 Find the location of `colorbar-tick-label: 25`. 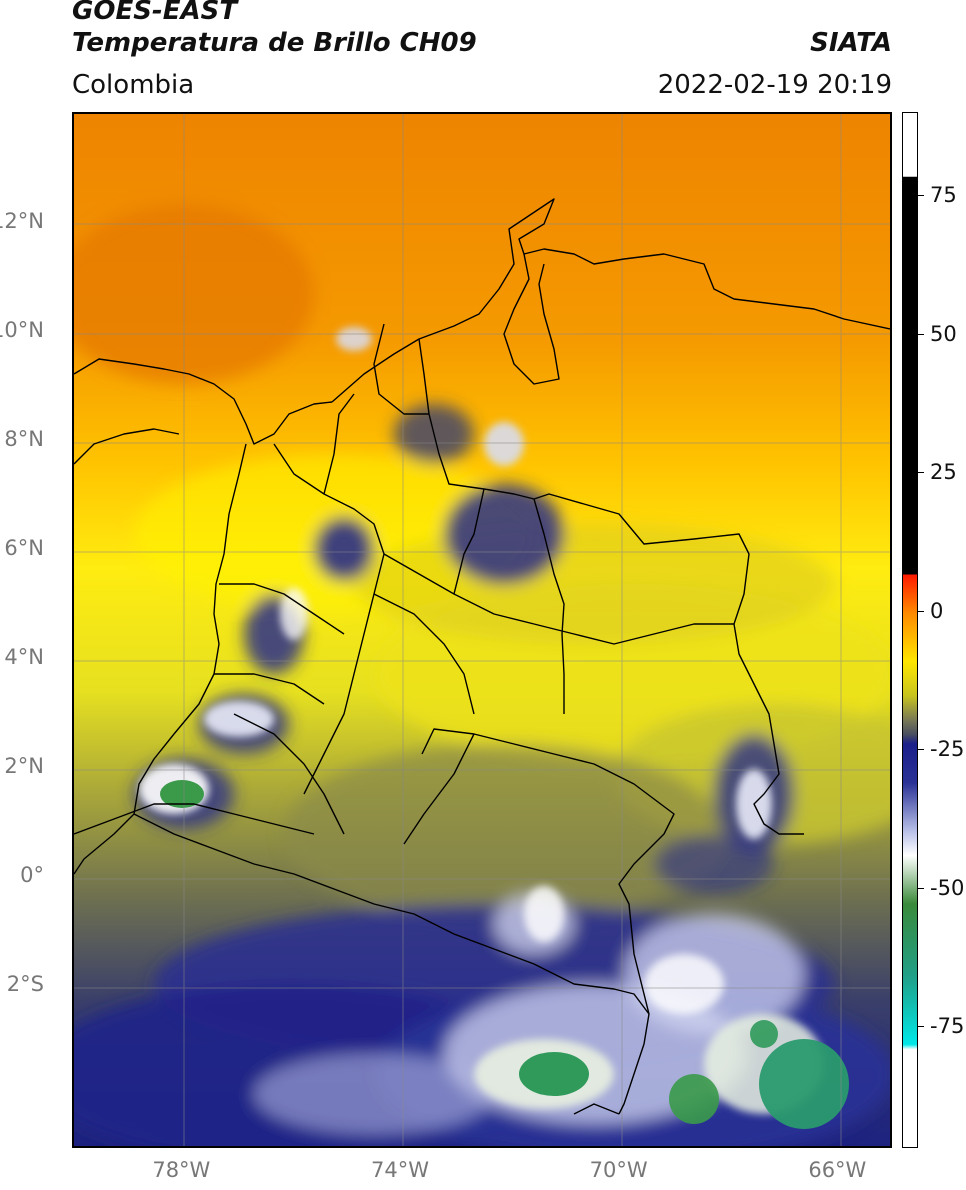

colorbar-tick-label: 25 is located at coordinates (943, 472).